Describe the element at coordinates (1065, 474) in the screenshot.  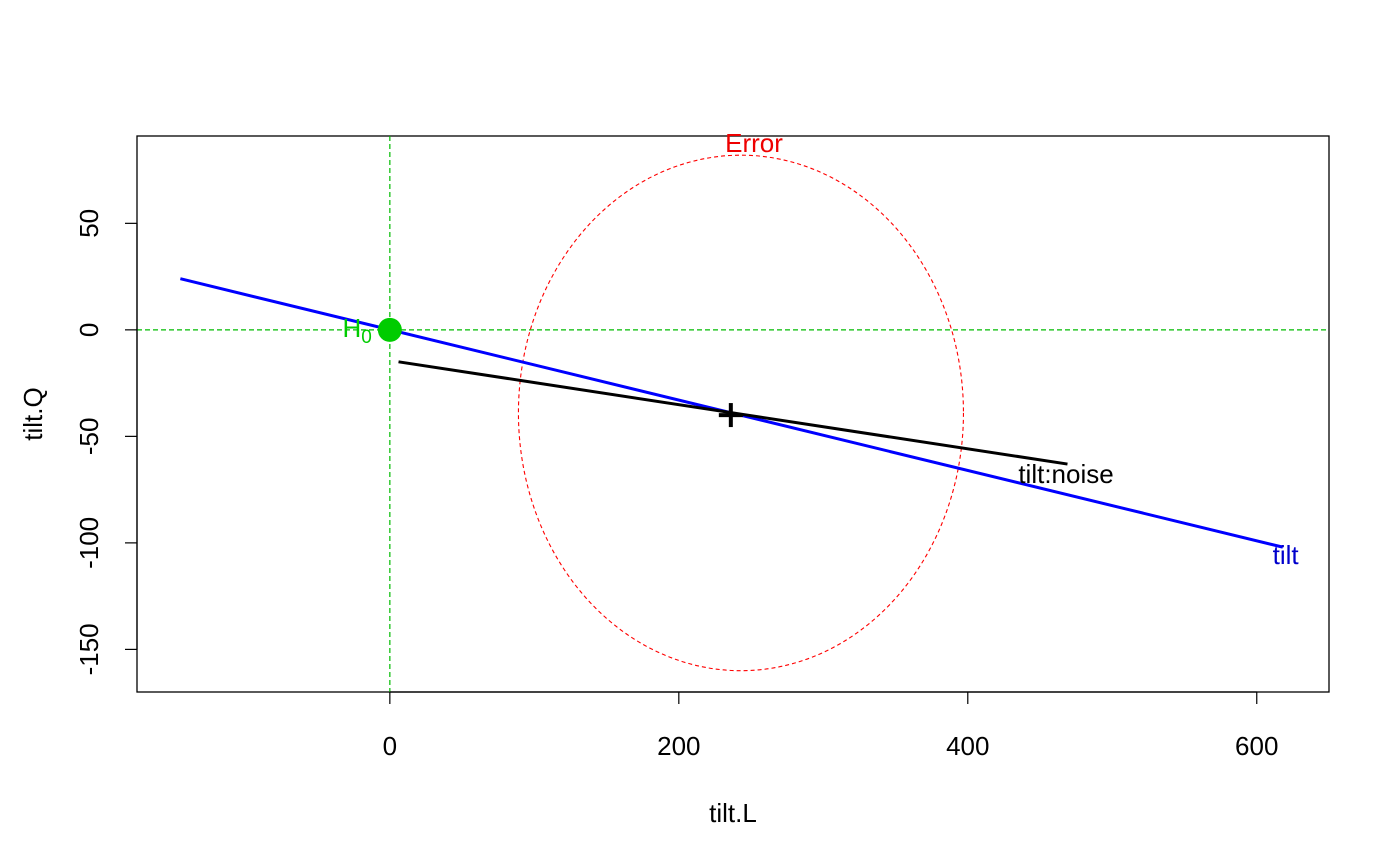
I see `series-label-tilt-noise: tilt:noise` at that location.